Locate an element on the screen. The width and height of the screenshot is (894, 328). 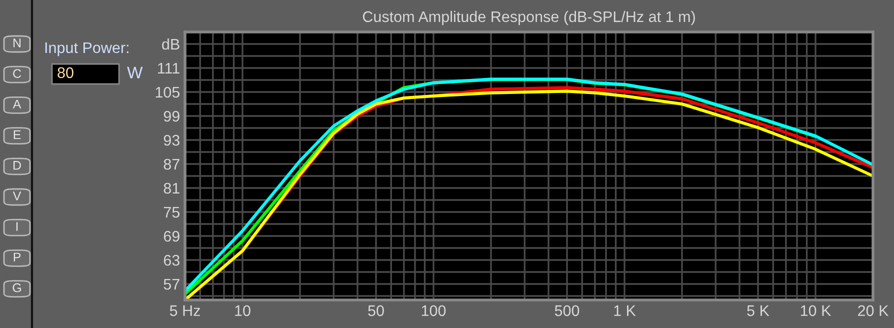
x-tick-label: 50 is located at coordinates (376, 310).